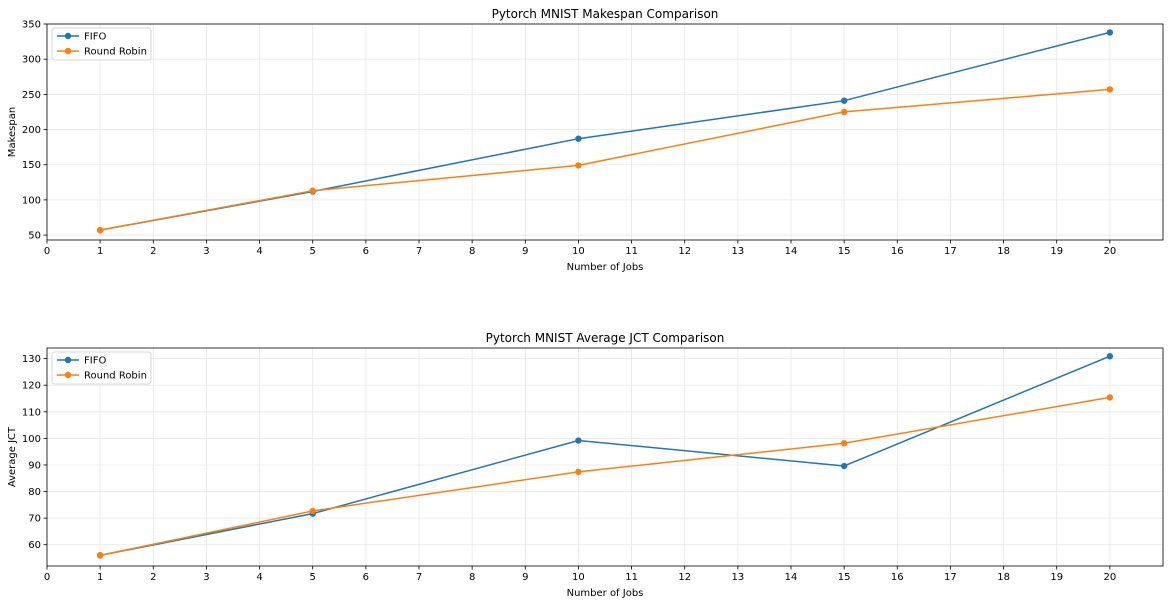 The width and height of the screenshot is (1170, 604). What do you see at coordinates (31, 386) in the screenshot?
I see `y-tick-label: 120` at bounding box center [31, 386].